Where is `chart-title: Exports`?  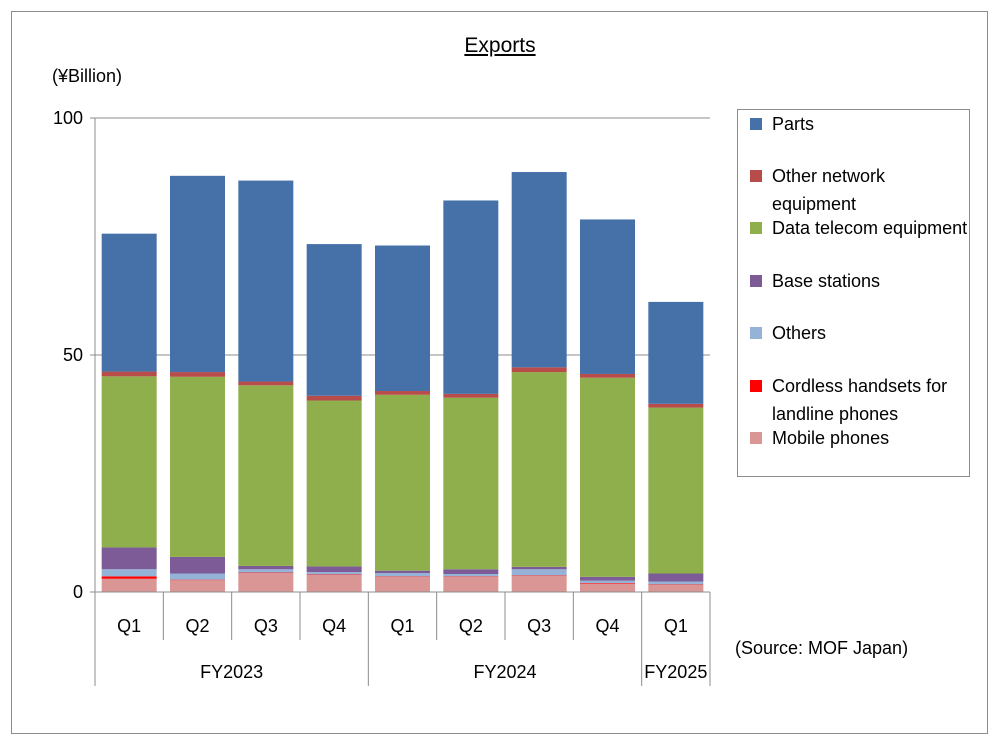
chart-title: Exports is located at coordinates (500, 45).